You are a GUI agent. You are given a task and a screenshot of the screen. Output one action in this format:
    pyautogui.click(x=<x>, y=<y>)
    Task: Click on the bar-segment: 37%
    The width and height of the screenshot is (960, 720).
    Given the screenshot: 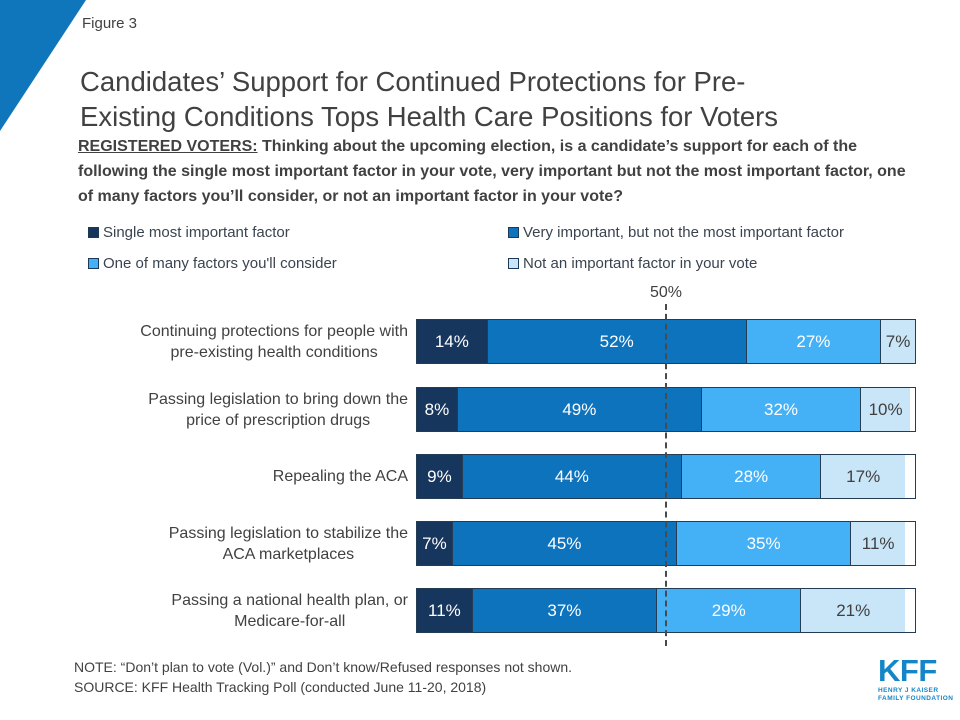 What is the action you would take?
    pyautogui.click(x=564, y=610)
    